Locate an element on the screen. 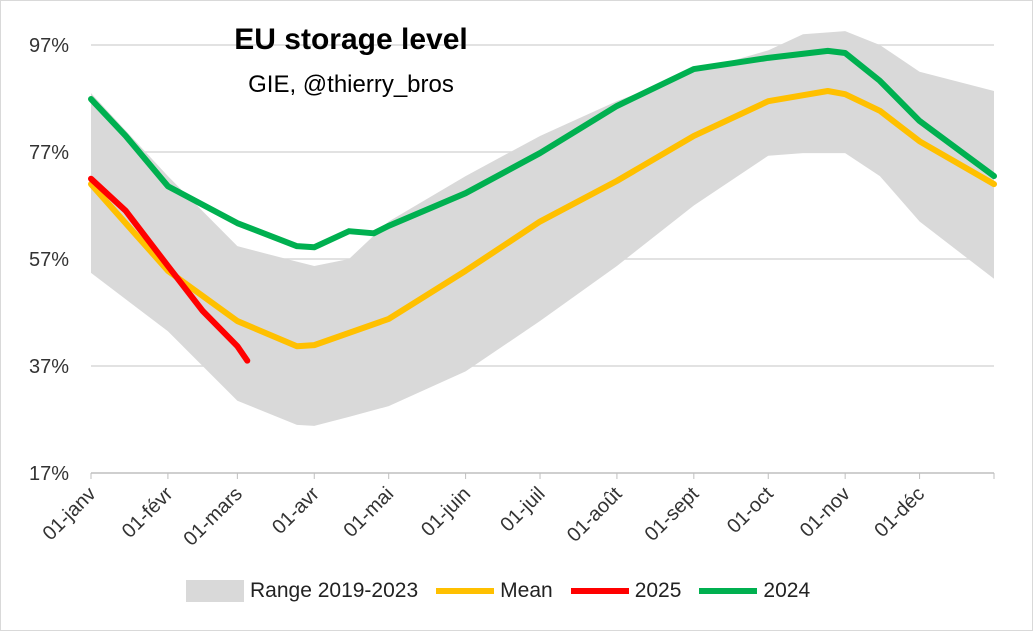 The image size is (1033, 632). legend-label-range: Range 2019-2023 is located at coordinates (334, 590).